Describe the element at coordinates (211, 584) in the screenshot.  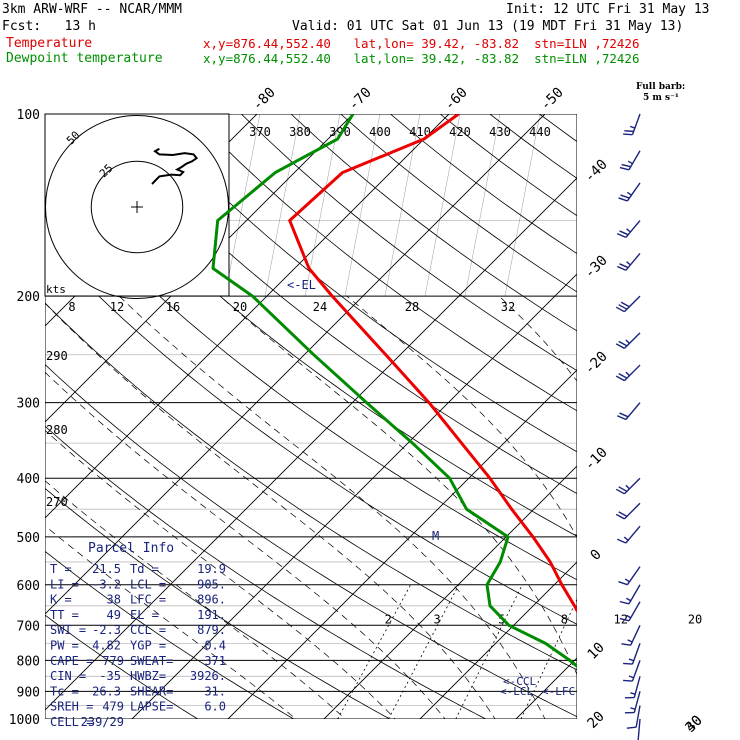
I see `parcel-info-value: 905.` at that location.